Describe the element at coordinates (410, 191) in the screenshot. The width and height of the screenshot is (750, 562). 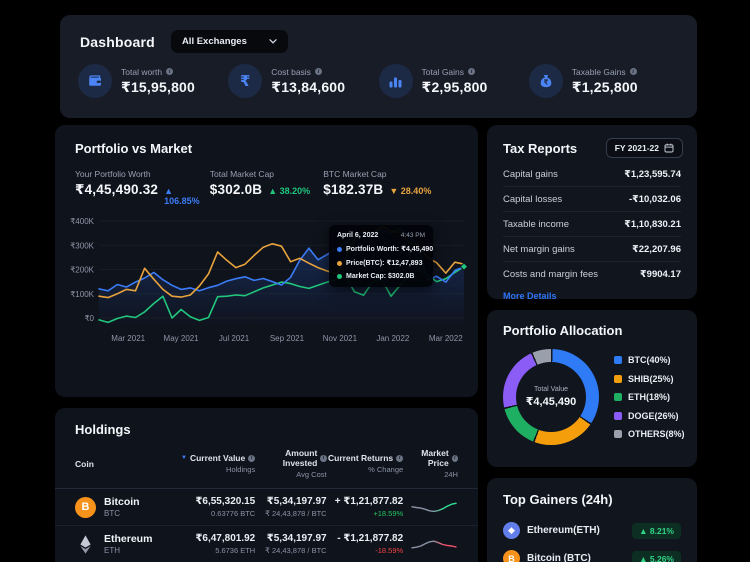
I see `market-stat-change: ▼ 28.40%` at that location.